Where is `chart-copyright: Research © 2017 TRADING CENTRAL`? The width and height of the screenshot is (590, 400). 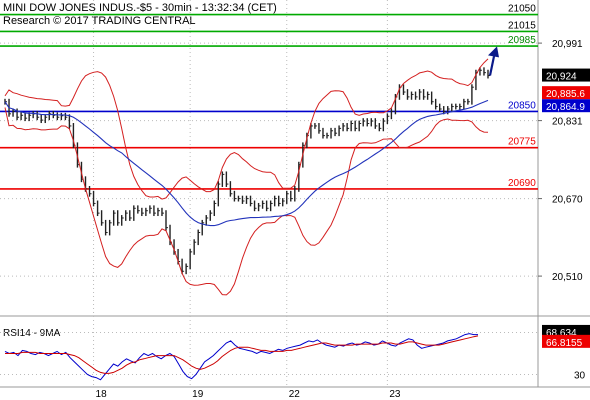
chart-copyright: Research © 2017 TRADING CENTRAL is located at coordinates (99, 21).